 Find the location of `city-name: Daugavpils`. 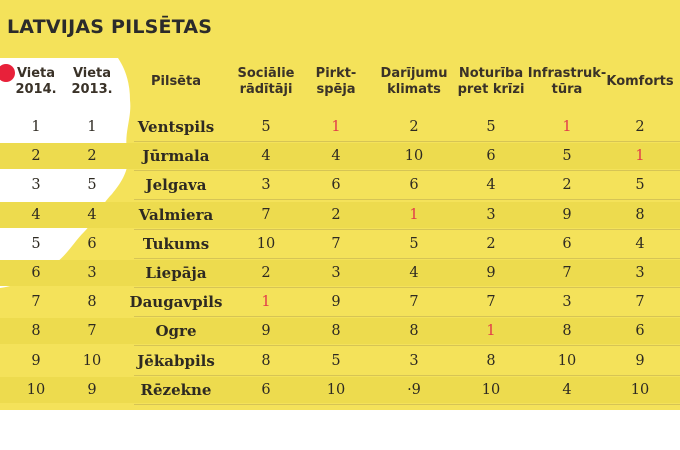

city-name: Daugavpils is located at coordinates (176, 302).